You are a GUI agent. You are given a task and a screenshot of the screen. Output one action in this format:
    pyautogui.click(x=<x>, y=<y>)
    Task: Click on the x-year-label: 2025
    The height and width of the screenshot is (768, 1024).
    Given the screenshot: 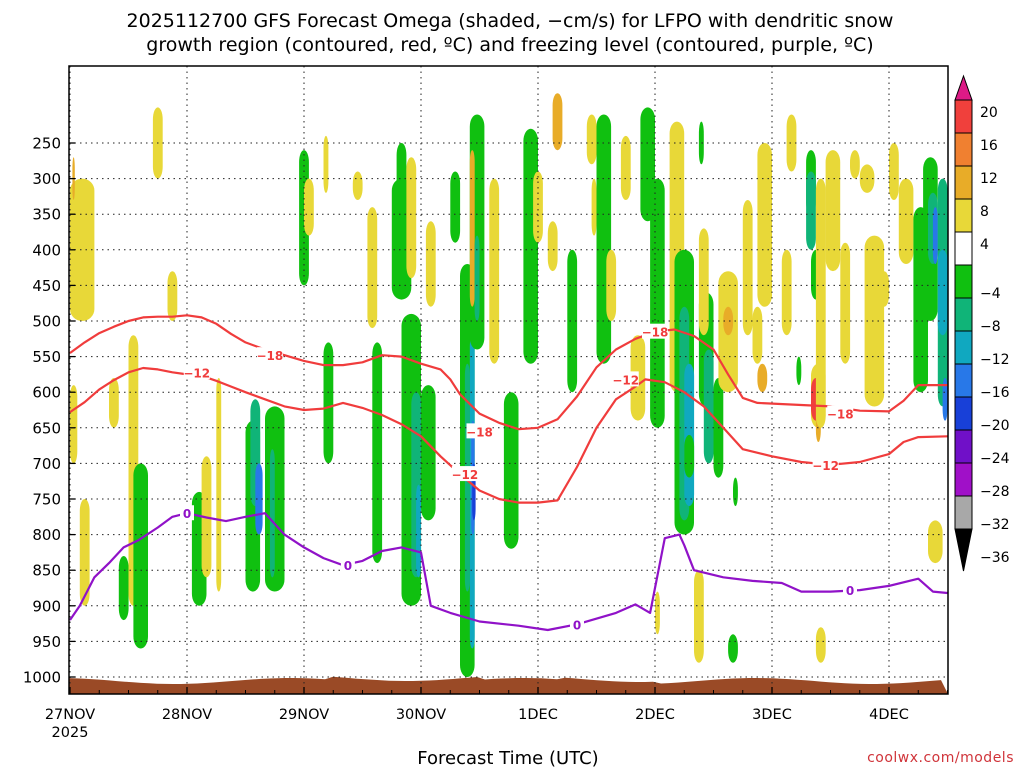 What is the action you would take?
    pyautogui.click(x=70, y=733)
    